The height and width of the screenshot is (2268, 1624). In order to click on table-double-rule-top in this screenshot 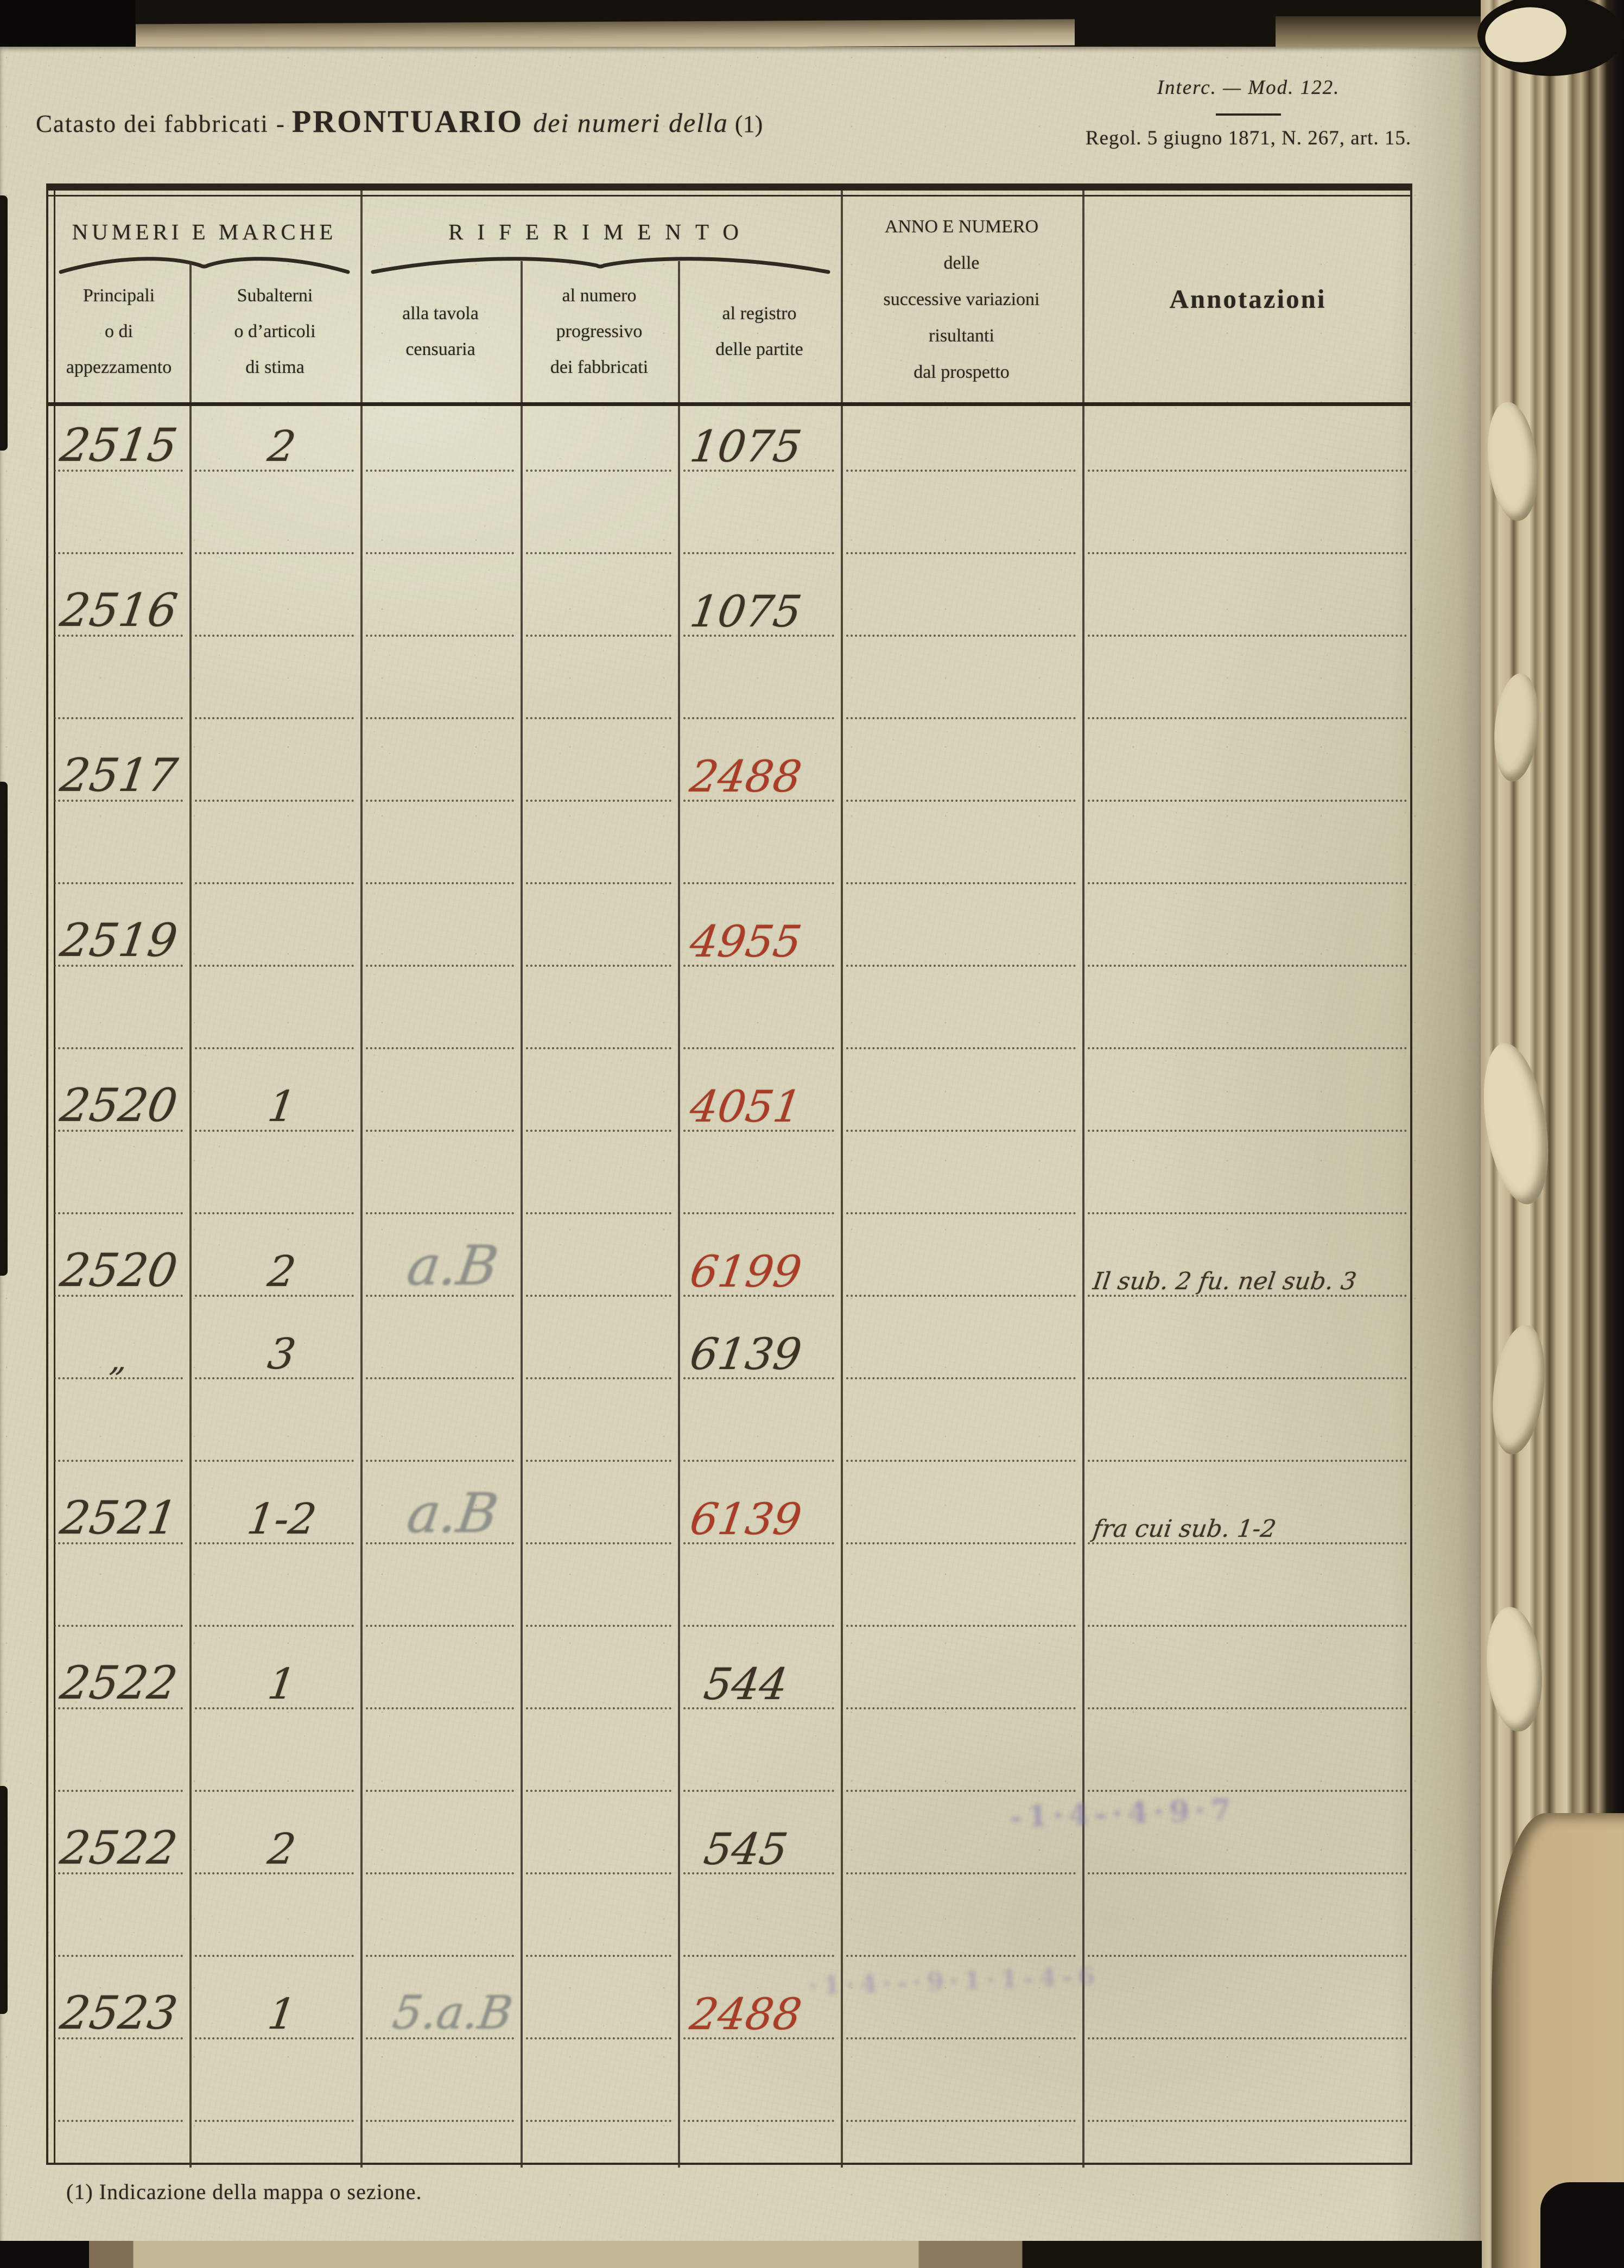, I will do `click(729, 196)`.